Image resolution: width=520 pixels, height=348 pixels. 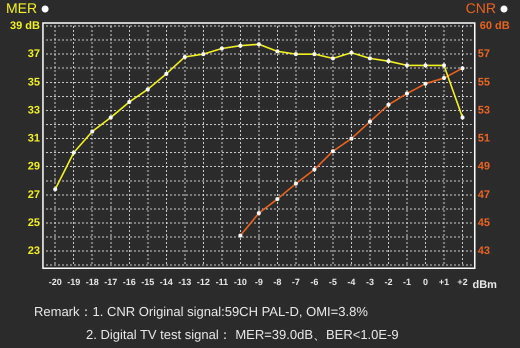 I want to click on x-tick-label: -1, so click(x=406, y=282).